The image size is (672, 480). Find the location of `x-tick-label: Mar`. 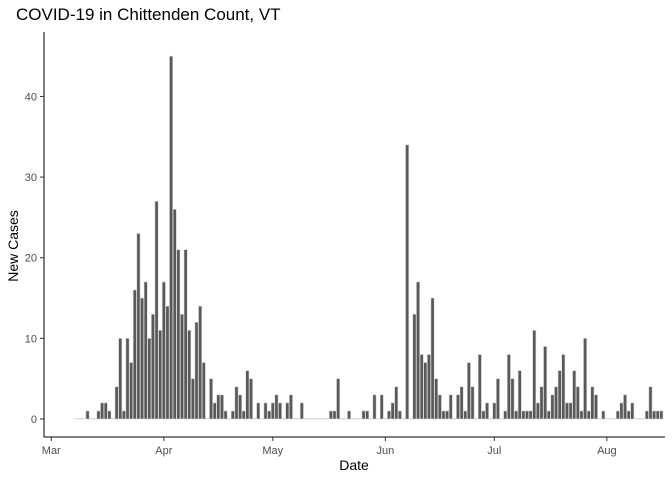

x-tick-label: Mar is located at coordinates (51, 451).